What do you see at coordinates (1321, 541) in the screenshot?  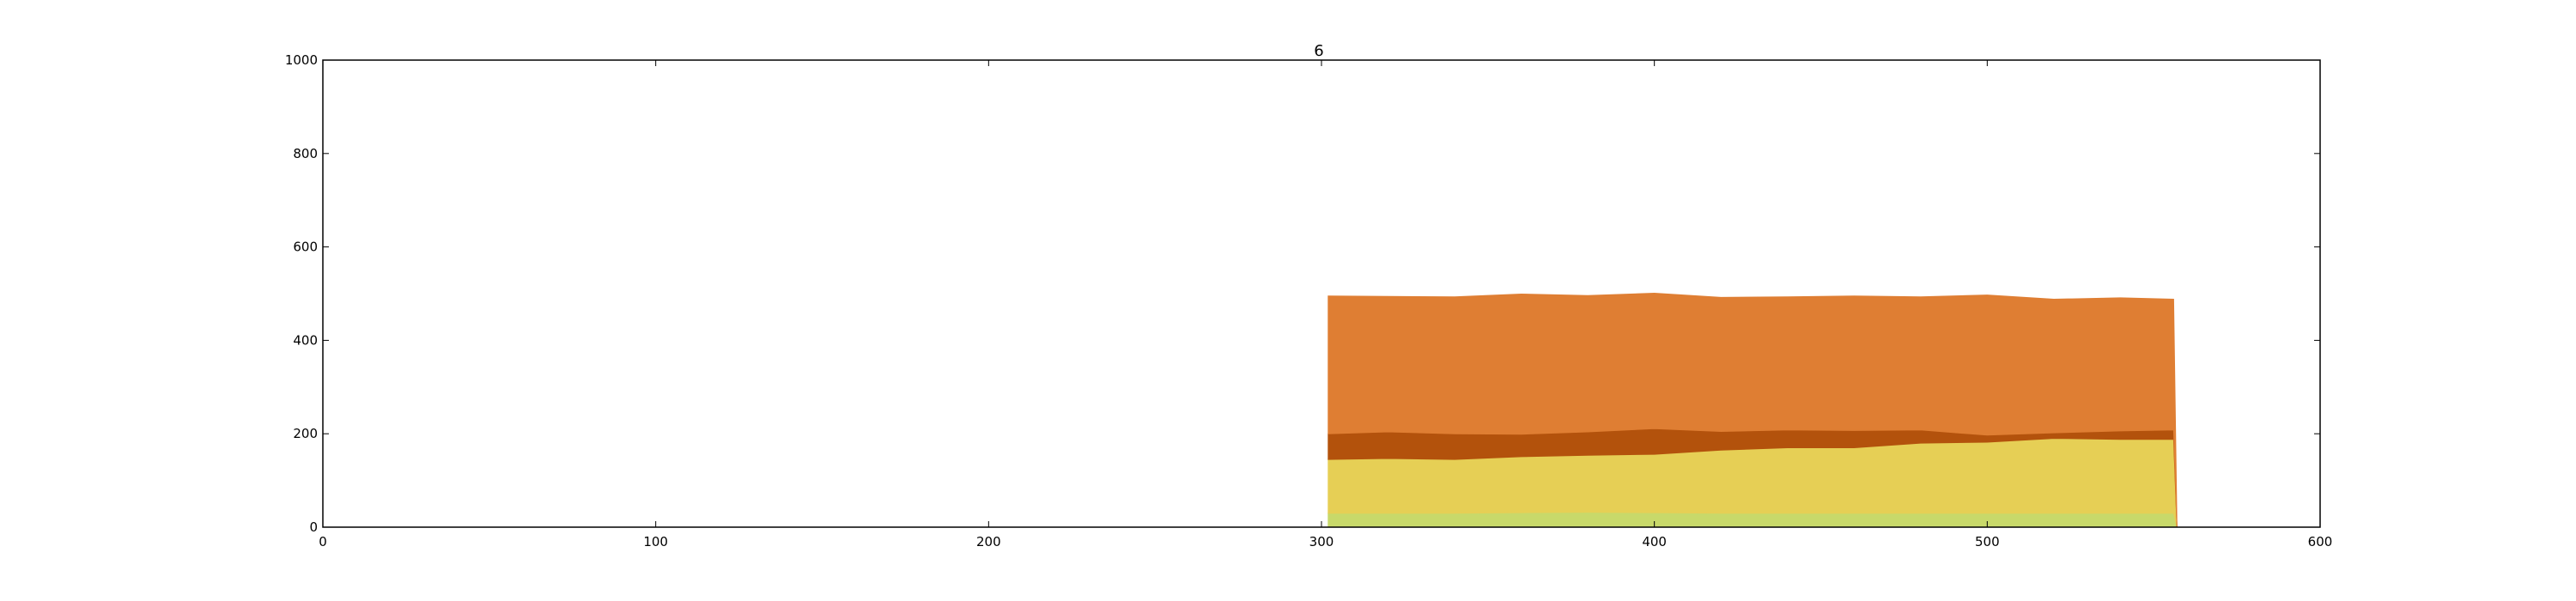 I see `x-tick-label-300: 300` at bounding box center [1321, 541].